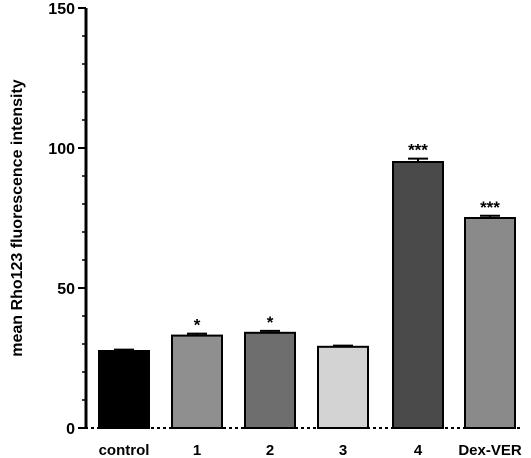 The image size is (531, 458). Describe the element at coordinates (343, 450) in the screenshot. I see `x-tick-label: 3` at that location.